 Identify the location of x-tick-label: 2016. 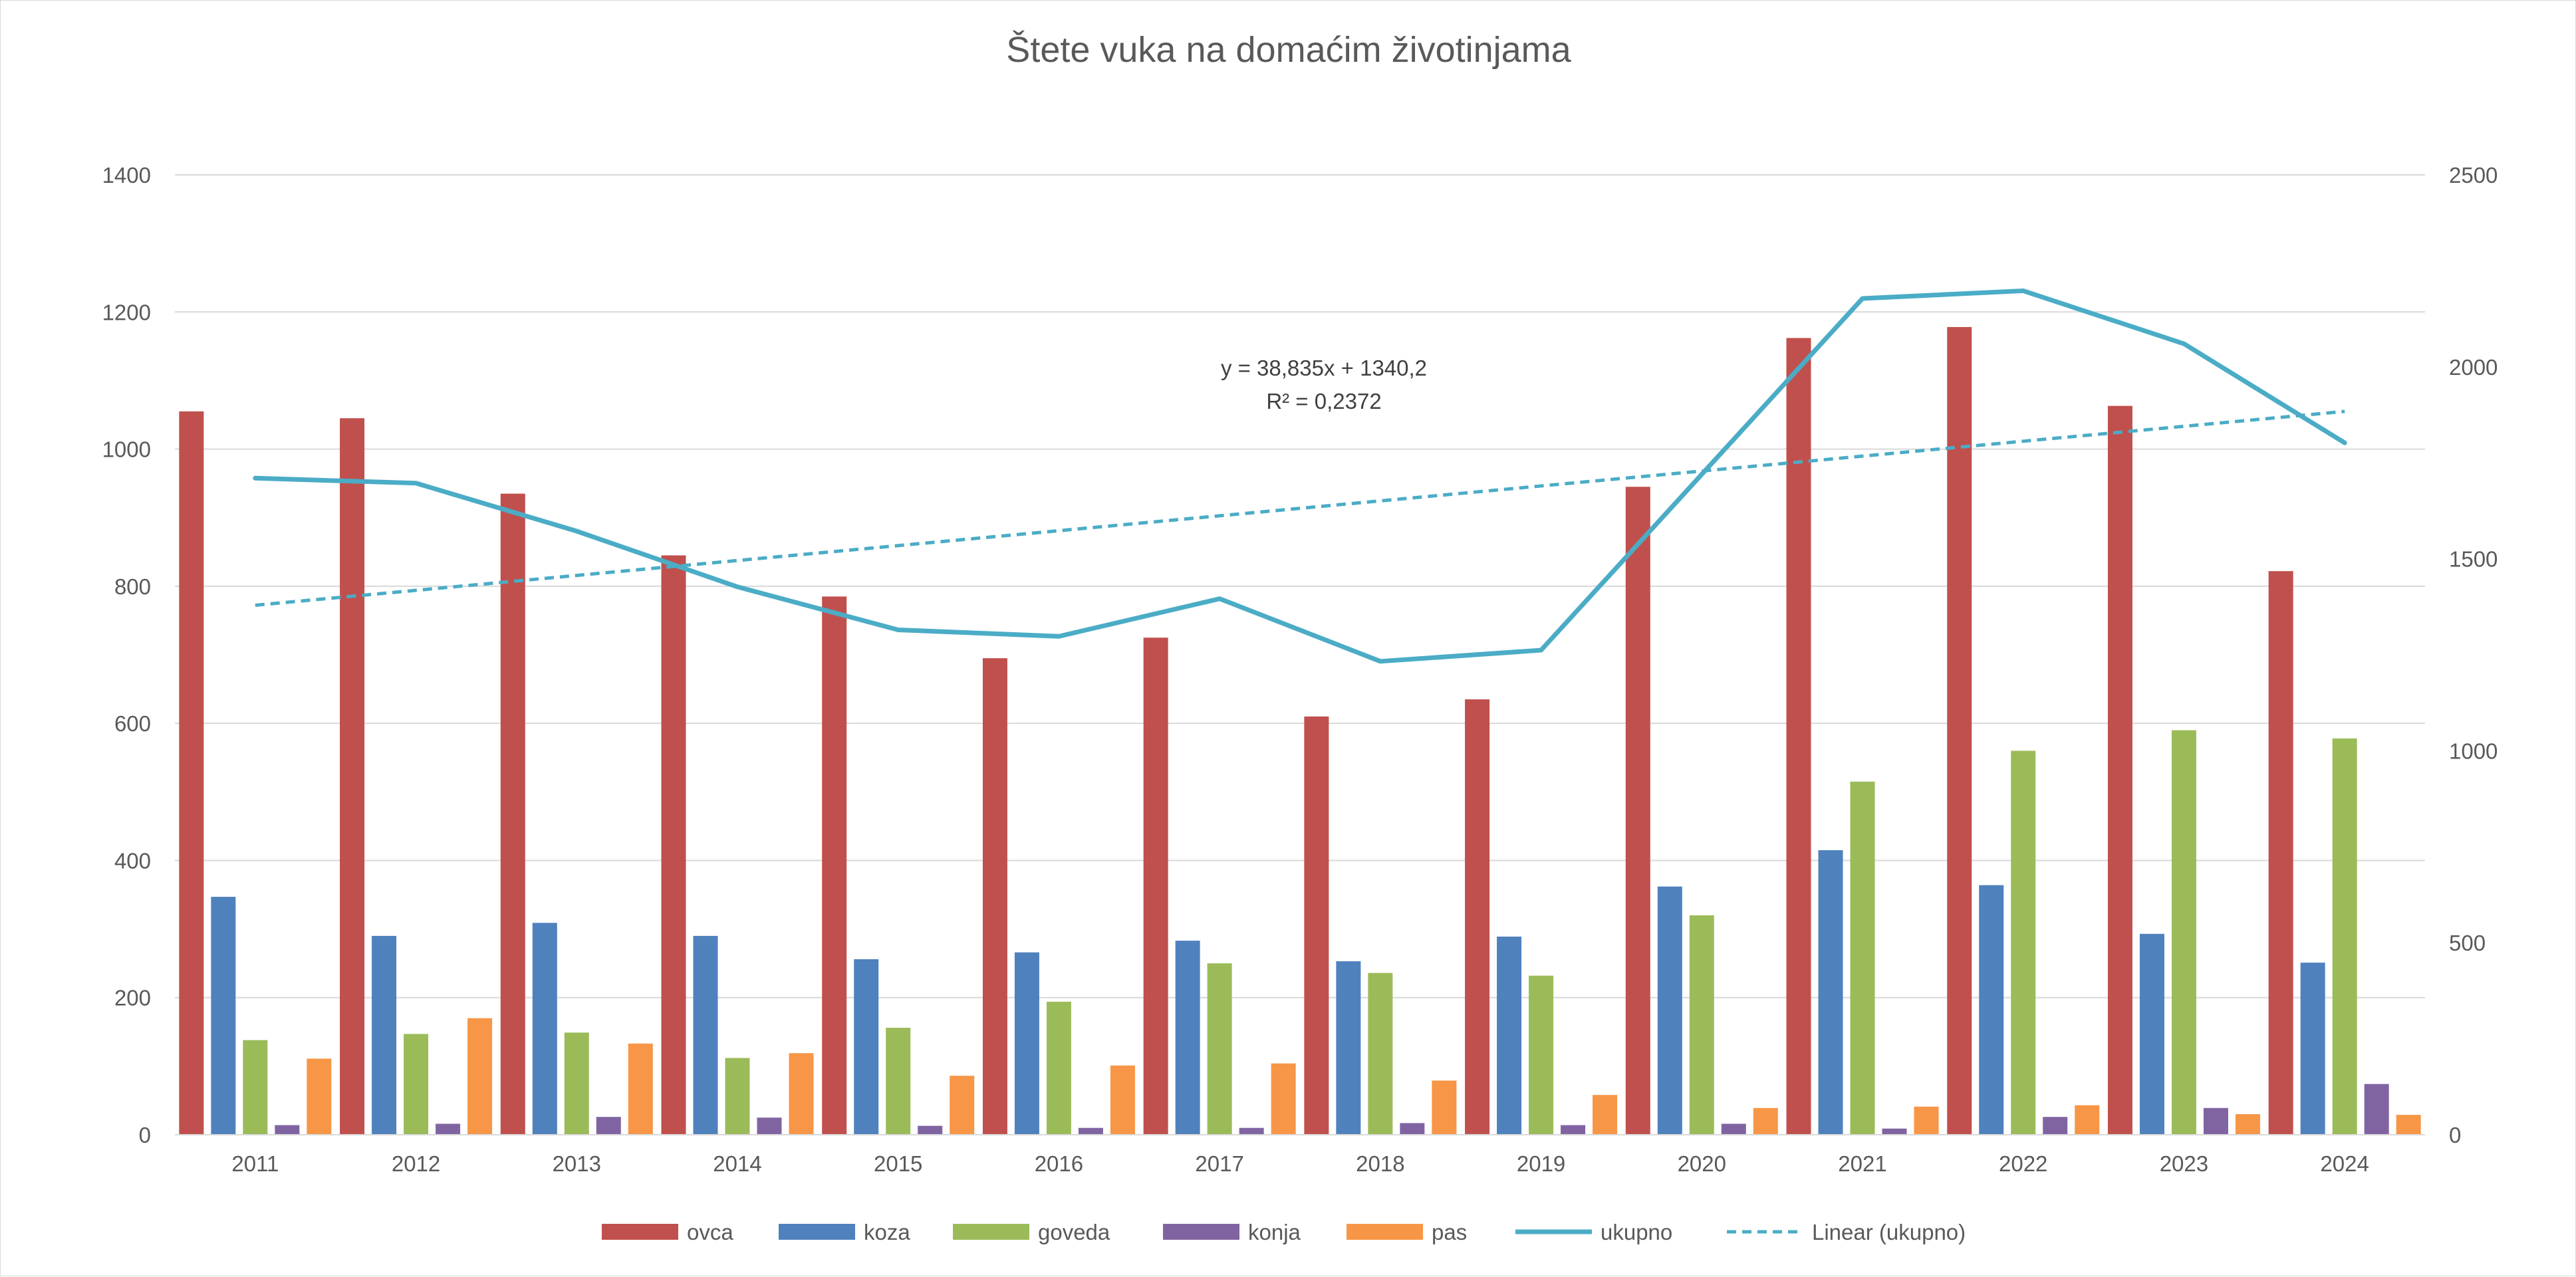
(1059, 1163).